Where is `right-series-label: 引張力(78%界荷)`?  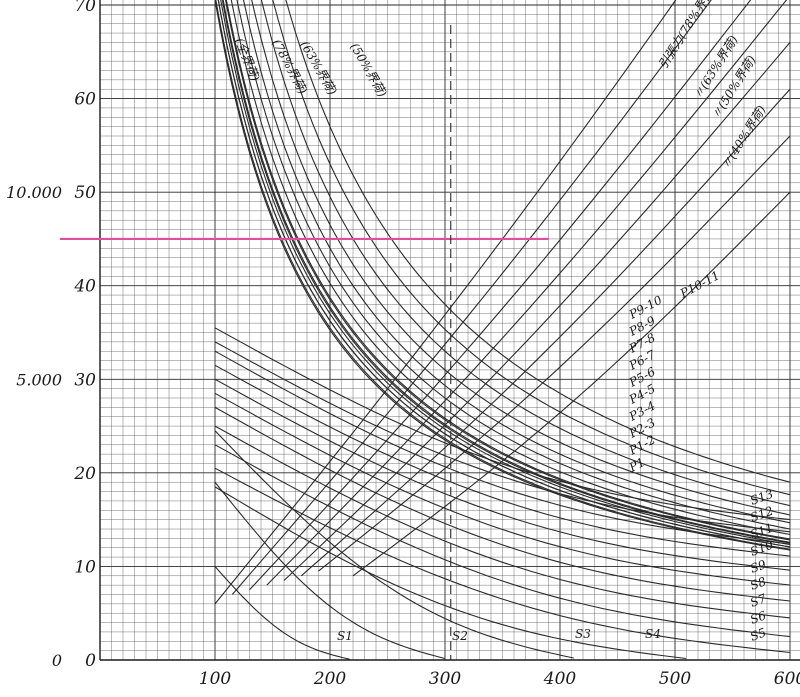 right-series-label: 引張力(78%界荷) is located at coordinates (687, 36).